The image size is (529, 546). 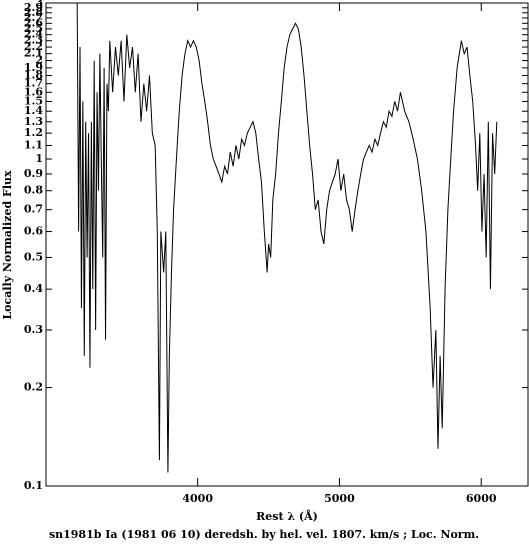 I want to click on x-tick-label: 6000, so click(x=481, y=498).